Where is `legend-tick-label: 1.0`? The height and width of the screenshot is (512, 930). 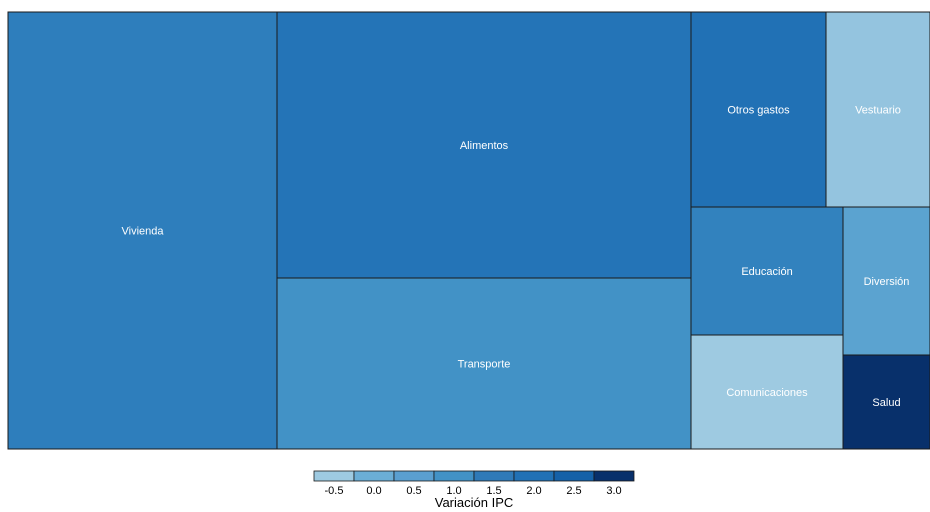
legend-tick-label: 1.0 is located at coordinates (453, 491).